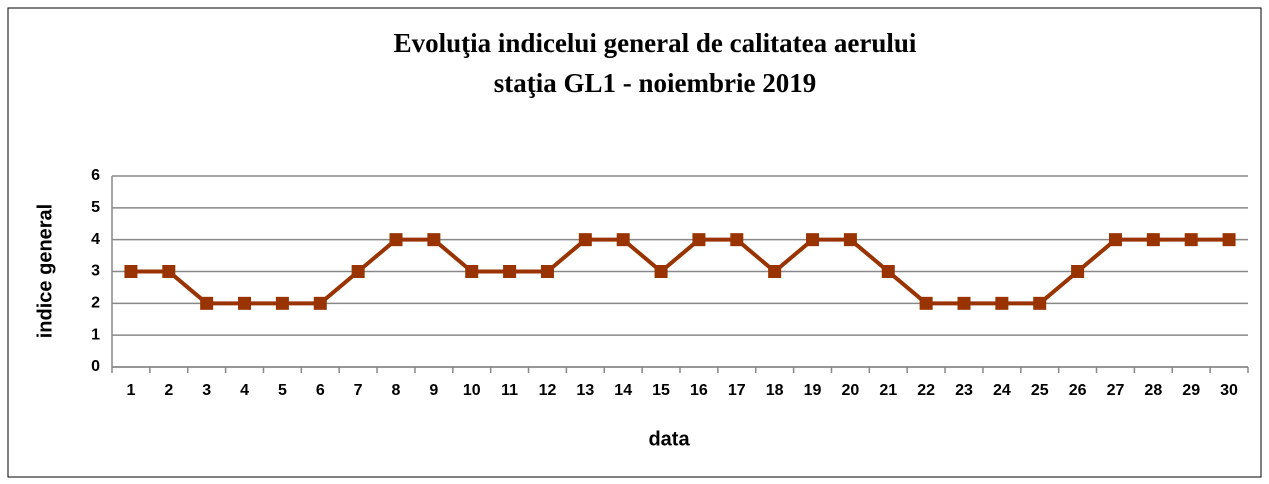 The width and height of the screenshot is (1269, 484). Describe the element at coordinates (888, 390) in the screenshot. I see `x-tick-label: 21` at that location.